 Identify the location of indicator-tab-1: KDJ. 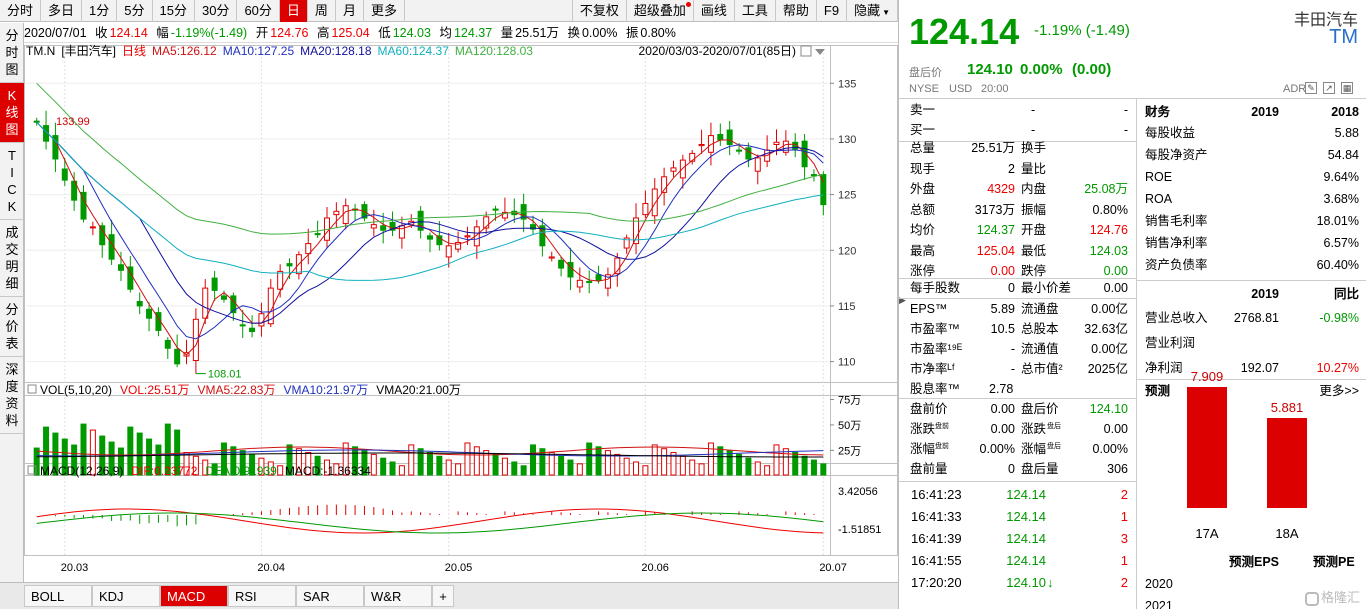
(126, 596).